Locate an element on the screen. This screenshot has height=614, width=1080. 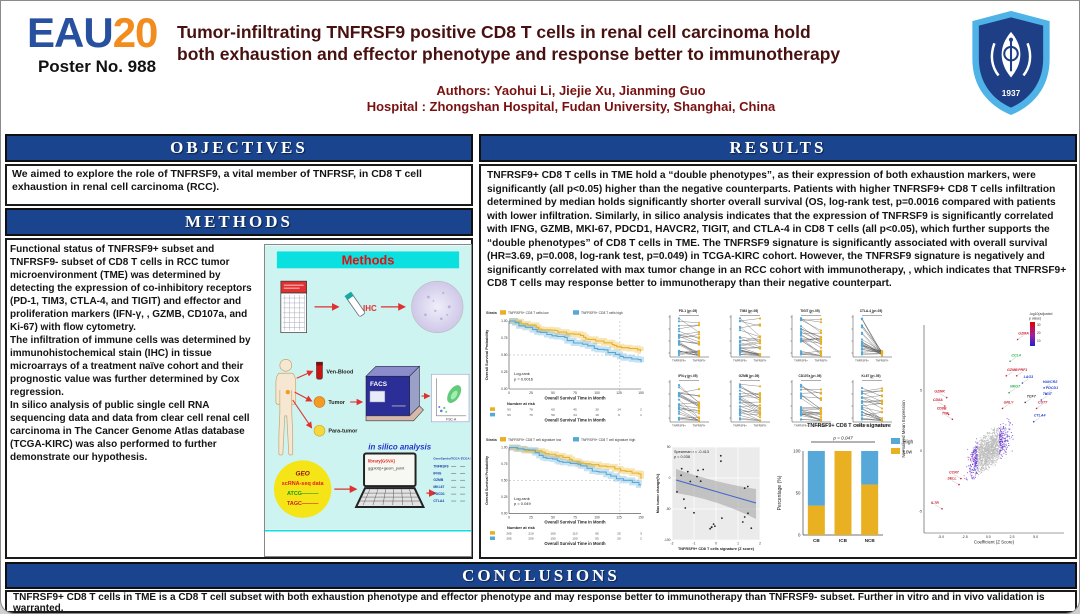
svg-text: -log10(adjusted is located at coordinates (1040, 314).